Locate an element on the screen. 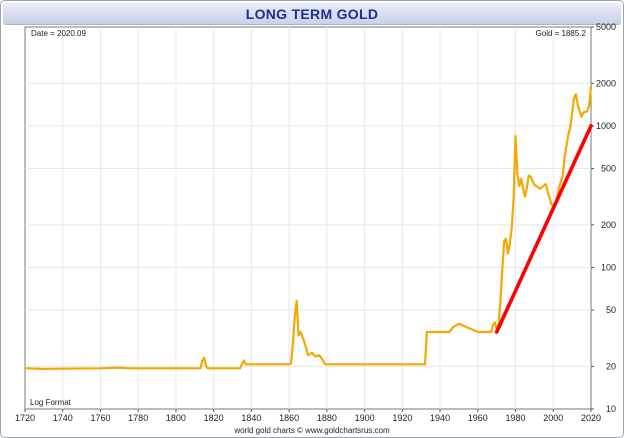  x-tick-label: 1980 is located at coordinates (516, 418).